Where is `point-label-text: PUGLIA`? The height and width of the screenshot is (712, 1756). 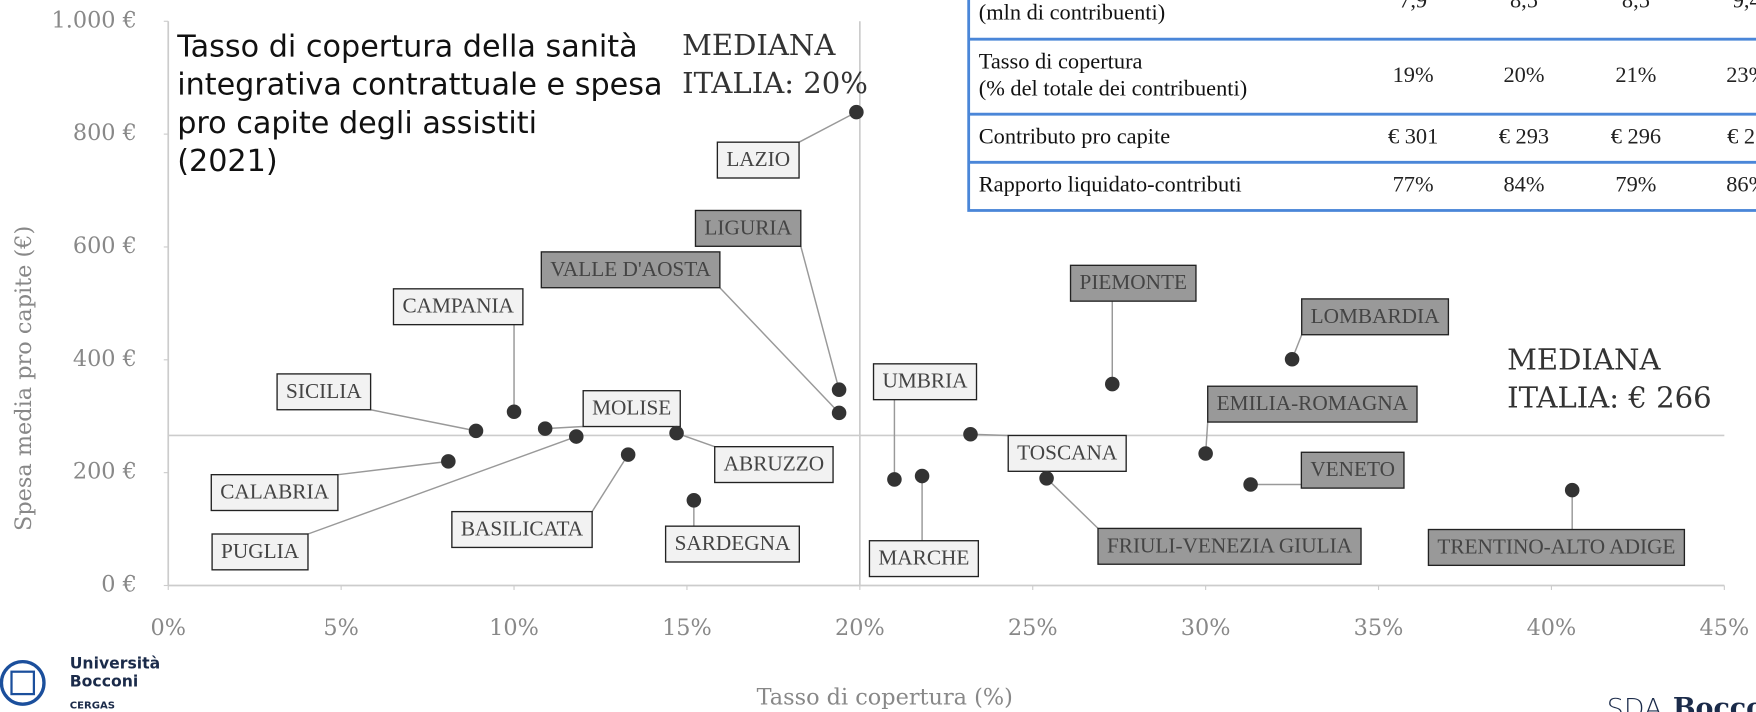 point-label-text: PUGLIA is located at coordinates (260, 551).